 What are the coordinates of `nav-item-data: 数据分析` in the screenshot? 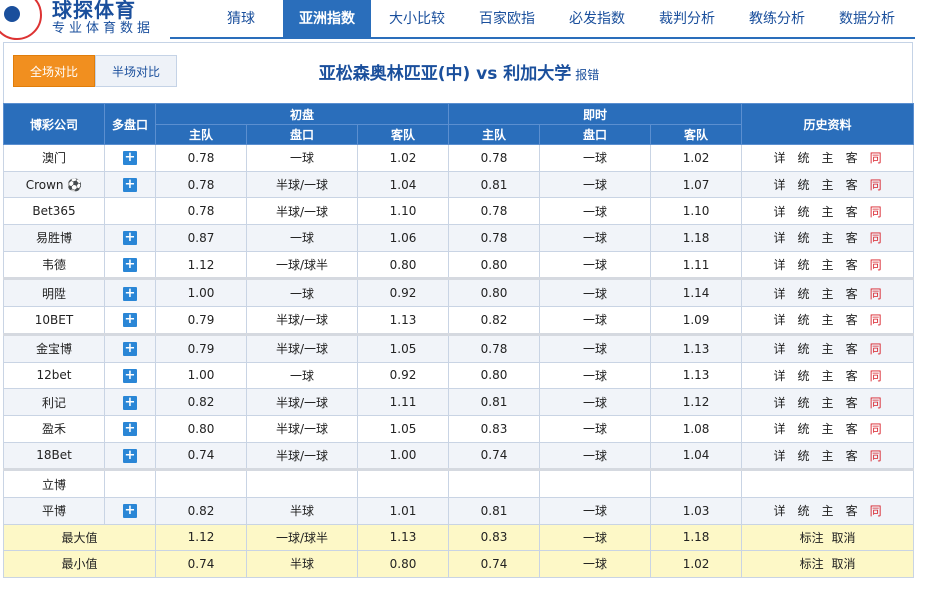 It's located at (867, 19).